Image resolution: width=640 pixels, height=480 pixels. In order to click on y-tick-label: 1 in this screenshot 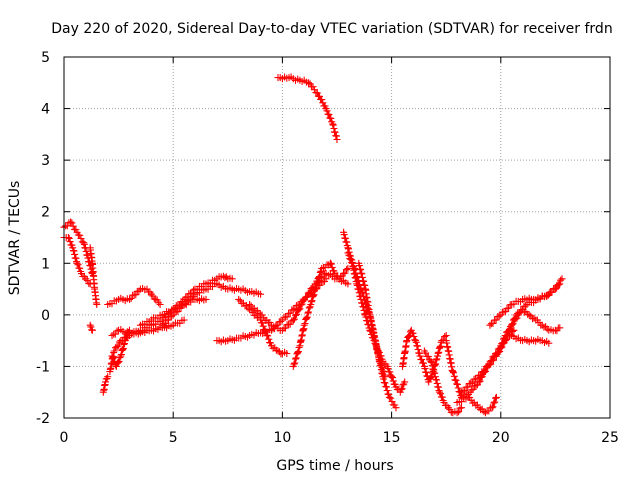, I will do `click(45, 264)`.